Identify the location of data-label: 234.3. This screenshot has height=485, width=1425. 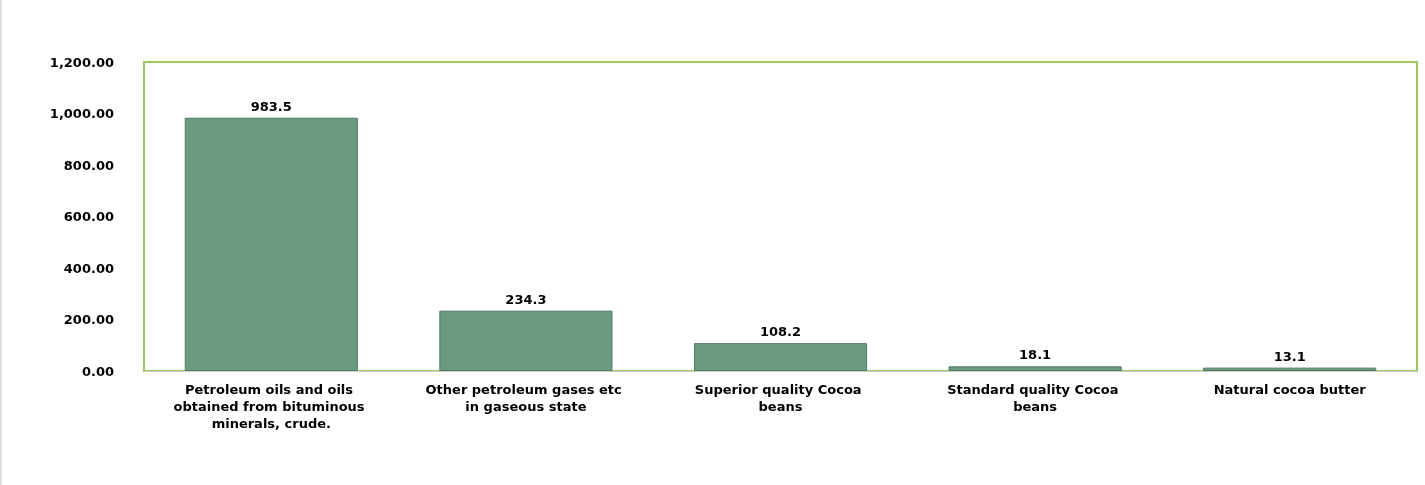
(526, 299).